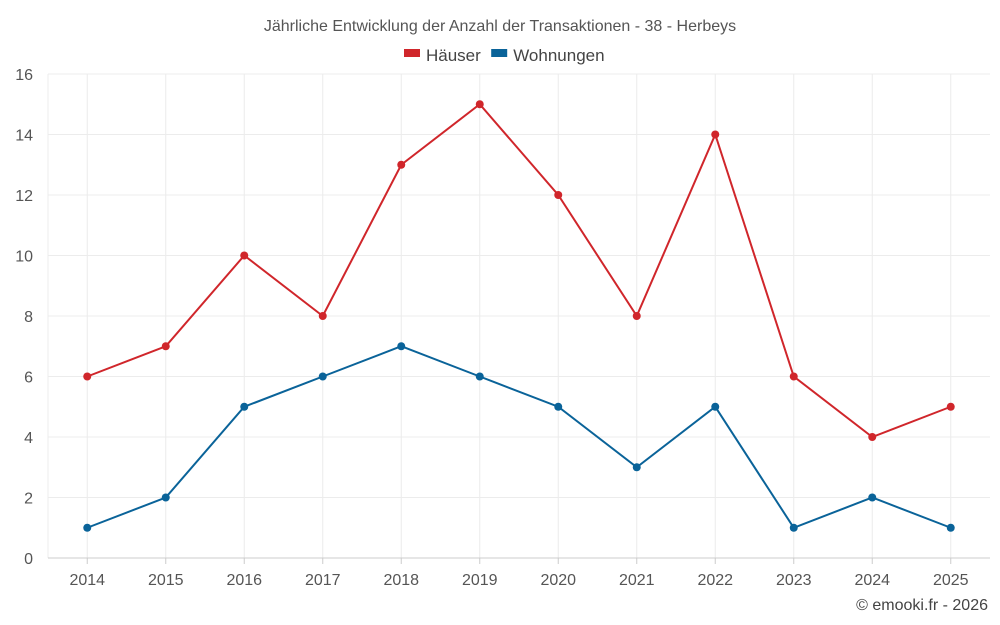 Image resolution: width=1000 pixels, height=625 pixels. Describe the element at coordinates (558, 580) in the screenshot. I see `x-tick-label: 2020` at that location.